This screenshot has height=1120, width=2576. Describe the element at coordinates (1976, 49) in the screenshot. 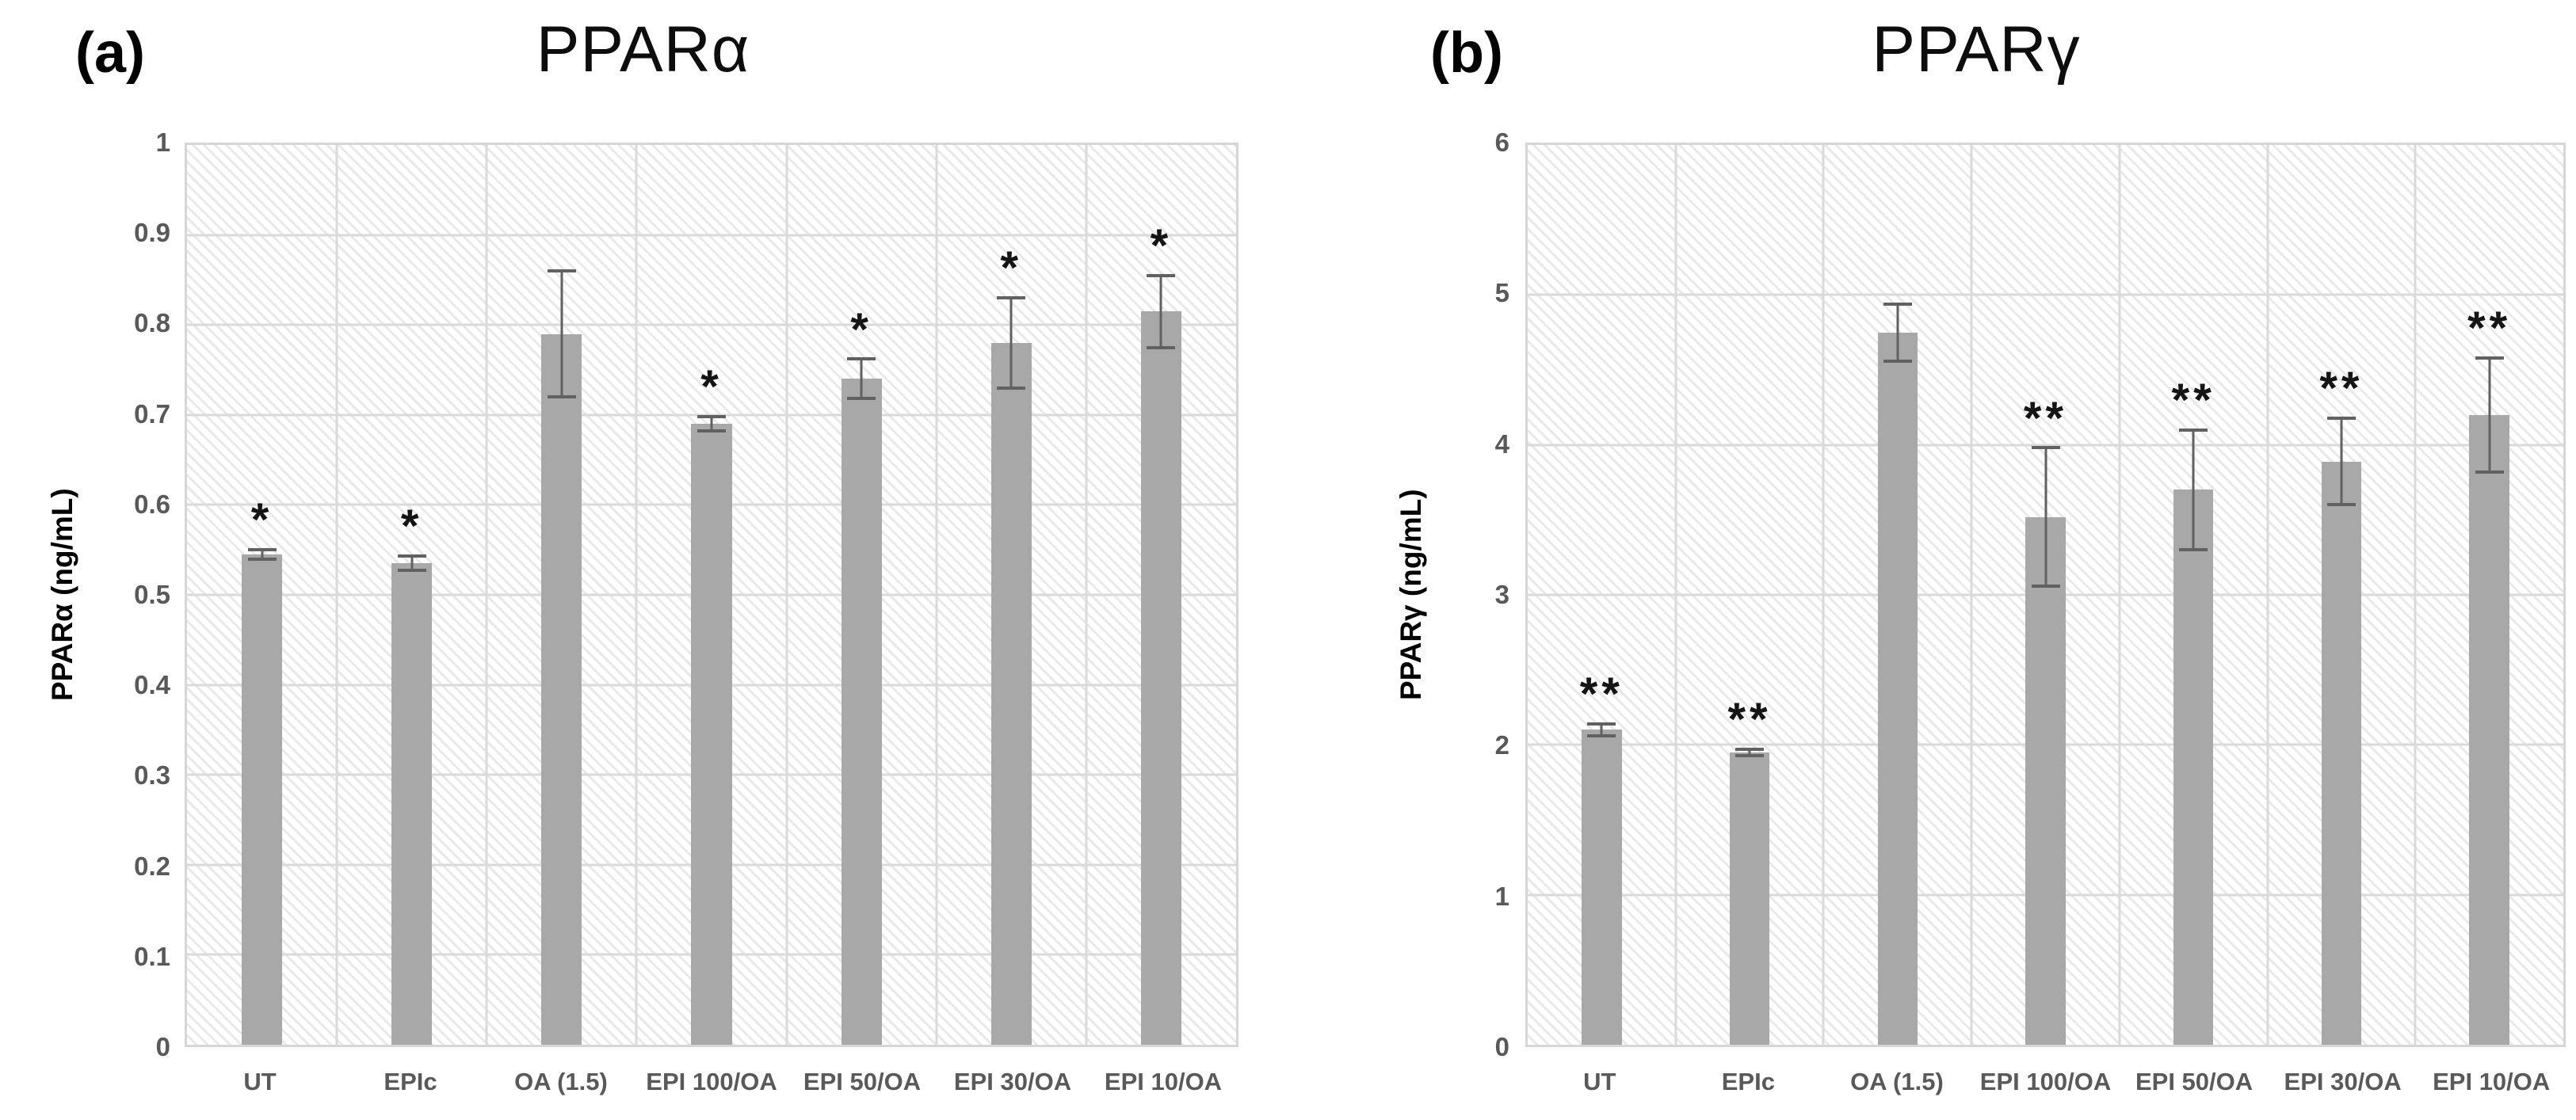

I see `chart-title-ppar-gamma: PPARγ` at that location.